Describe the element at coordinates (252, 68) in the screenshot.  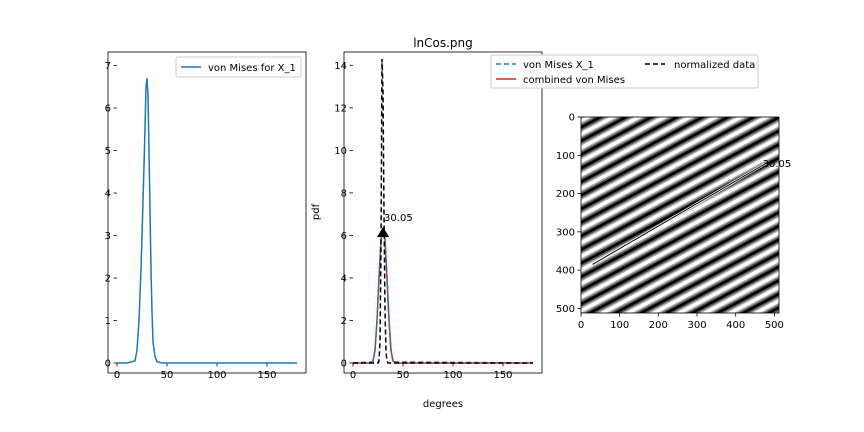
I see `legend-label-von-mises-for-x1: von Mises for X_1` at that location.